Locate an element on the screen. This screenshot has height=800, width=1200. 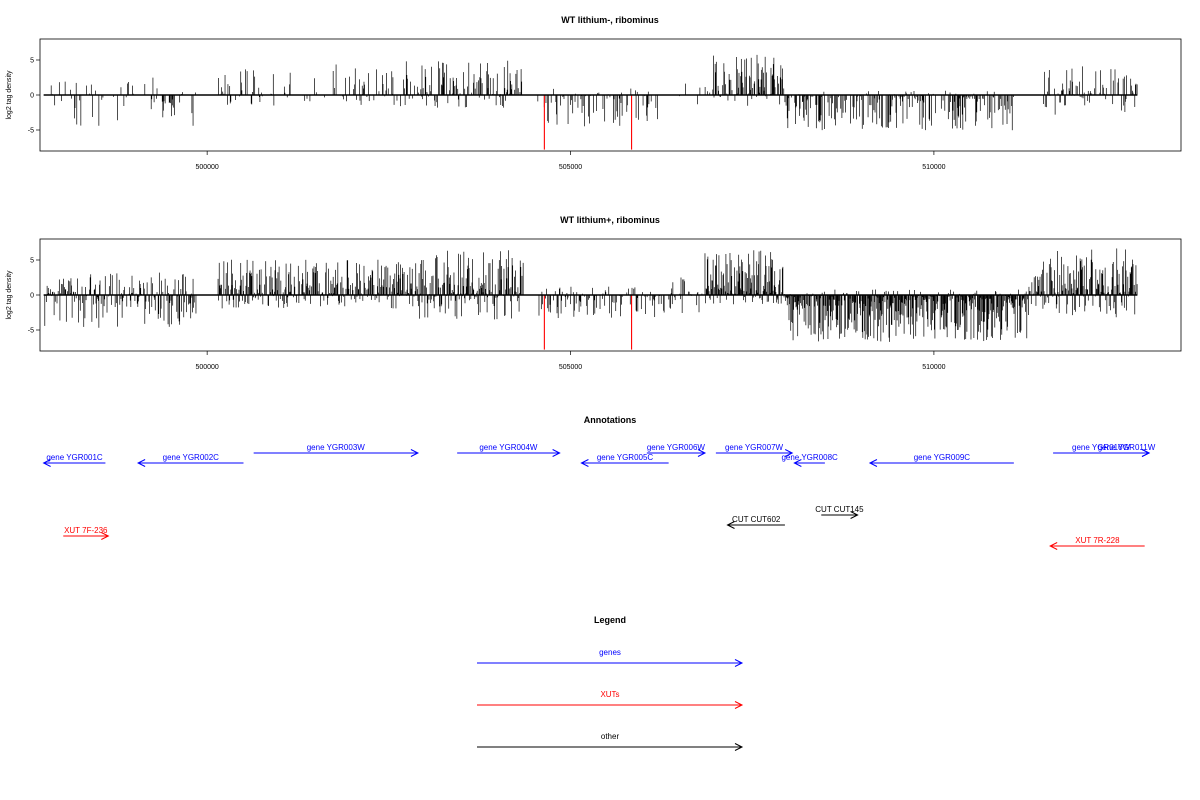
legend-title: Legend is located at coordinates (610, 620).